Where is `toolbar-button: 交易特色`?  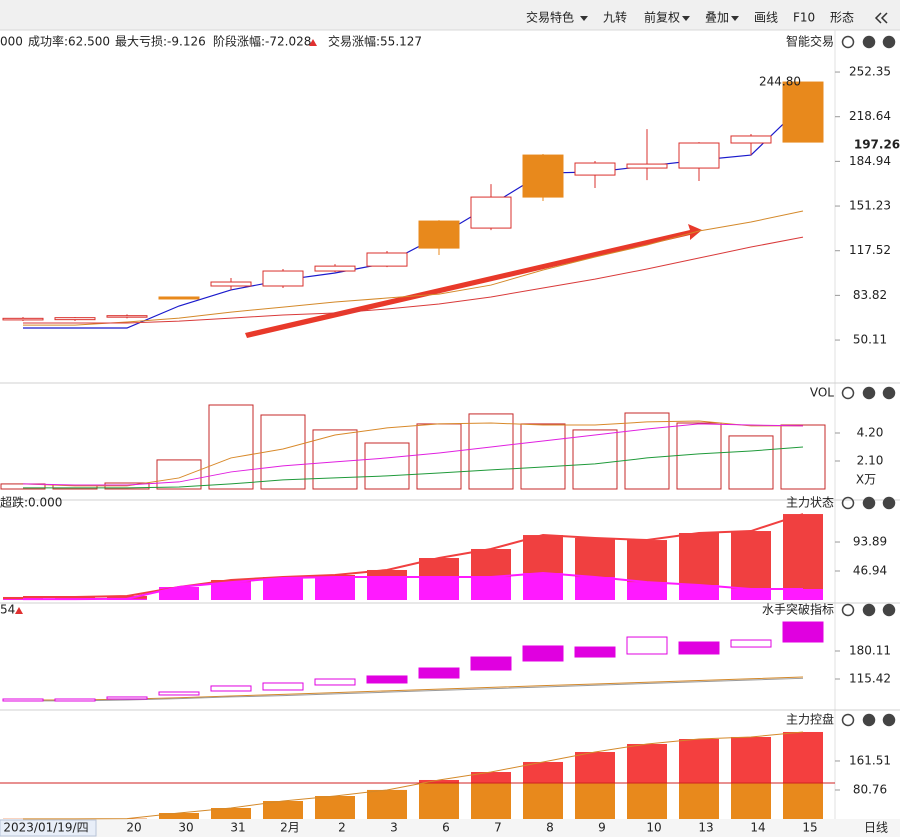
toolbar-button: 交易特色 is located at coordinates (550, 17).